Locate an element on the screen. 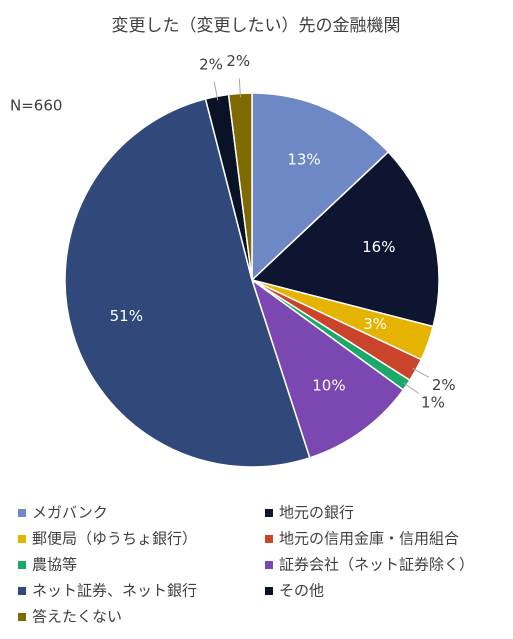 Image resolution: width=513 pixels, height=639 pixels. slice-label: 13% is located at coordinates (303, 159).